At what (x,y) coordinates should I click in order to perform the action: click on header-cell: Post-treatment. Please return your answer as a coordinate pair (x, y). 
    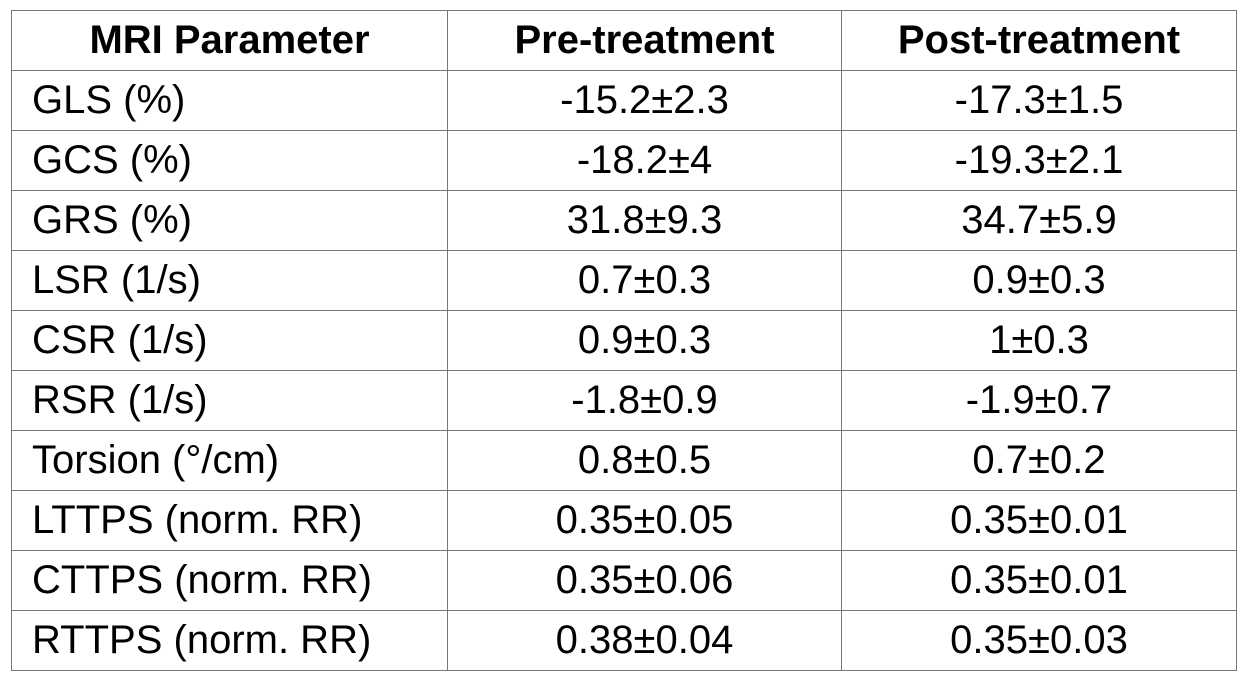
    Looking at the image, I should click on (1039, 40).